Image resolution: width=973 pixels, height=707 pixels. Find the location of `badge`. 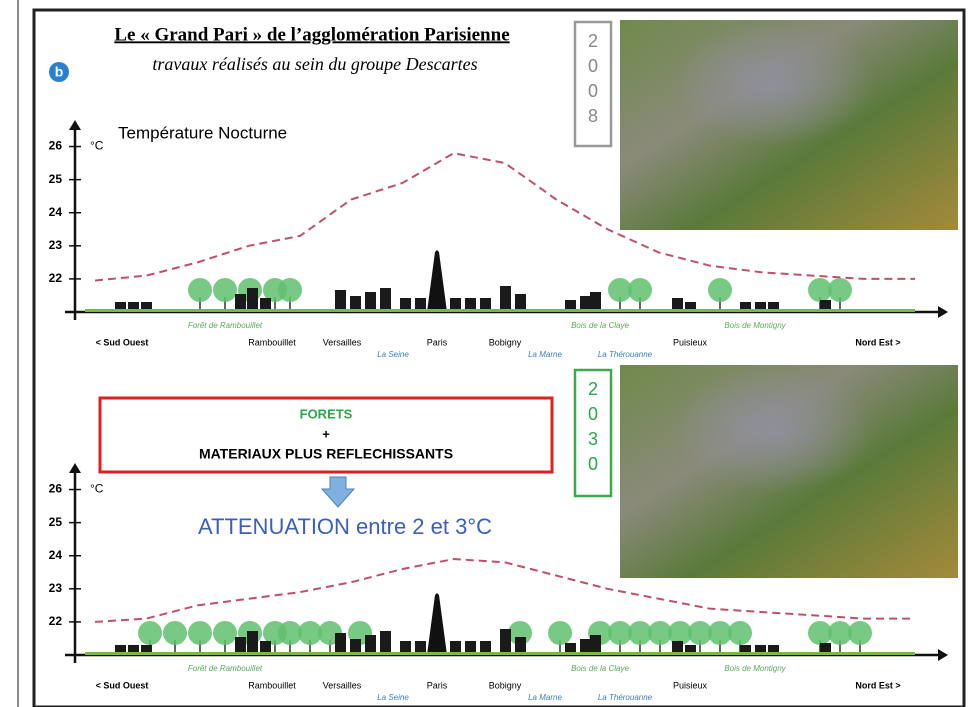

badge is located at coordinates (59, 72).